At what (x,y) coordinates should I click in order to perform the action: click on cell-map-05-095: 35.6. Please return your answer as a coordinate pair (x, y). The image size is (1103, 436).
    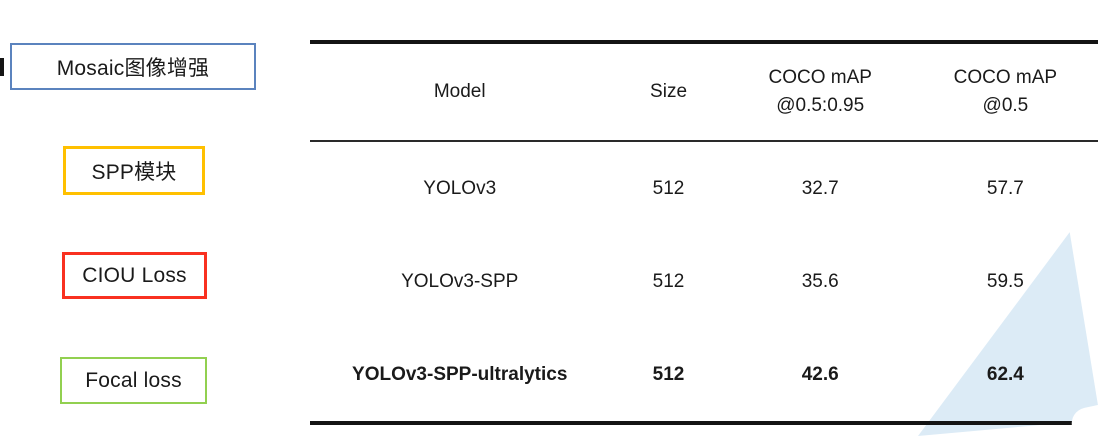
    Looking at the image, I should click on (820, 281).